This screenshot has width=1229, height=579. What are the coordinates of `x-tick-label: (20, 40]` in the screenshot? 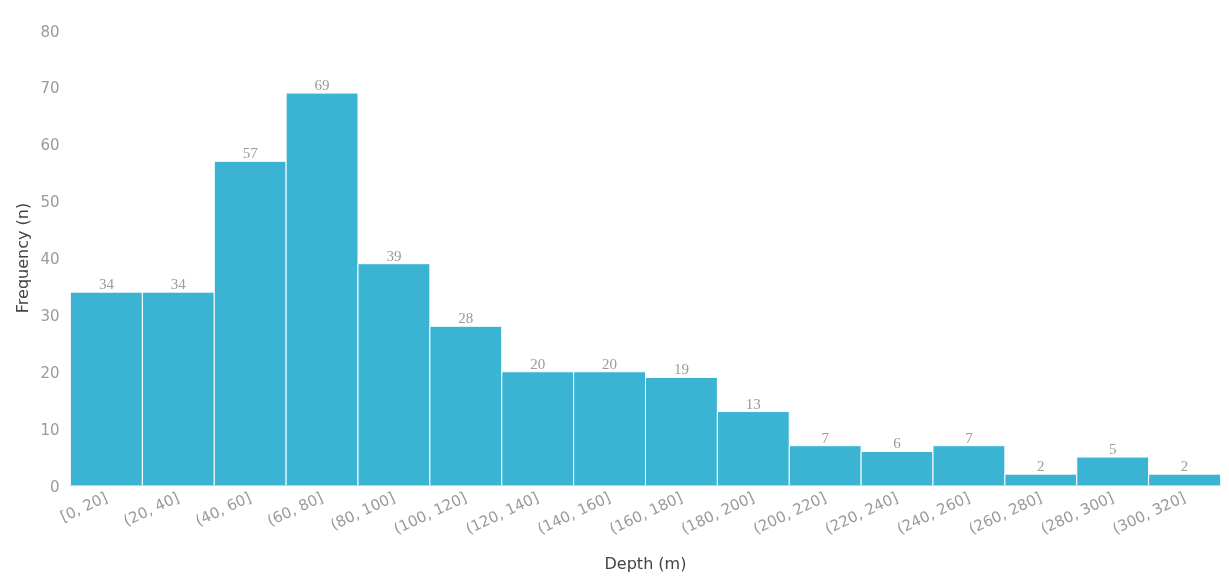 It's located at (151, 509).